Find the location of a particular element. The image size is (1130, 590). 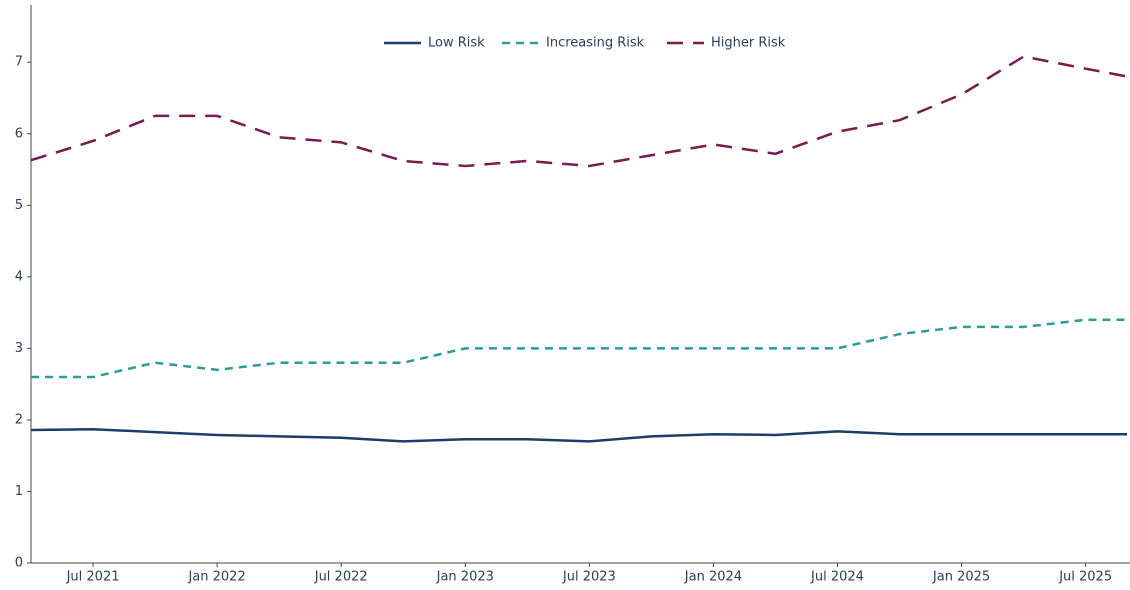

x-tick-label: Jul 2021 is located at coordinates (93, 577).